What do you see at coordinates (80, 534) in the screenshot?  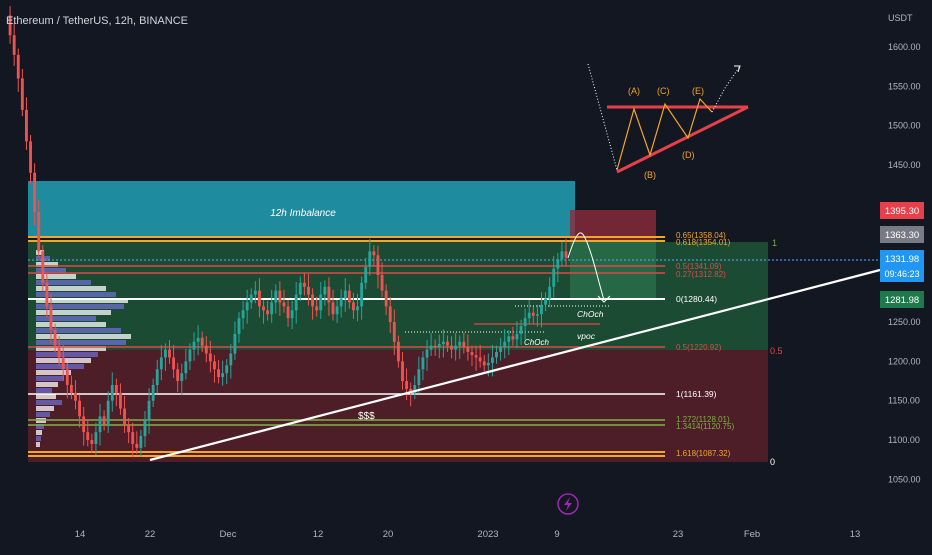 I see `x-tick-0: 14` at bounding box center [80, 534].